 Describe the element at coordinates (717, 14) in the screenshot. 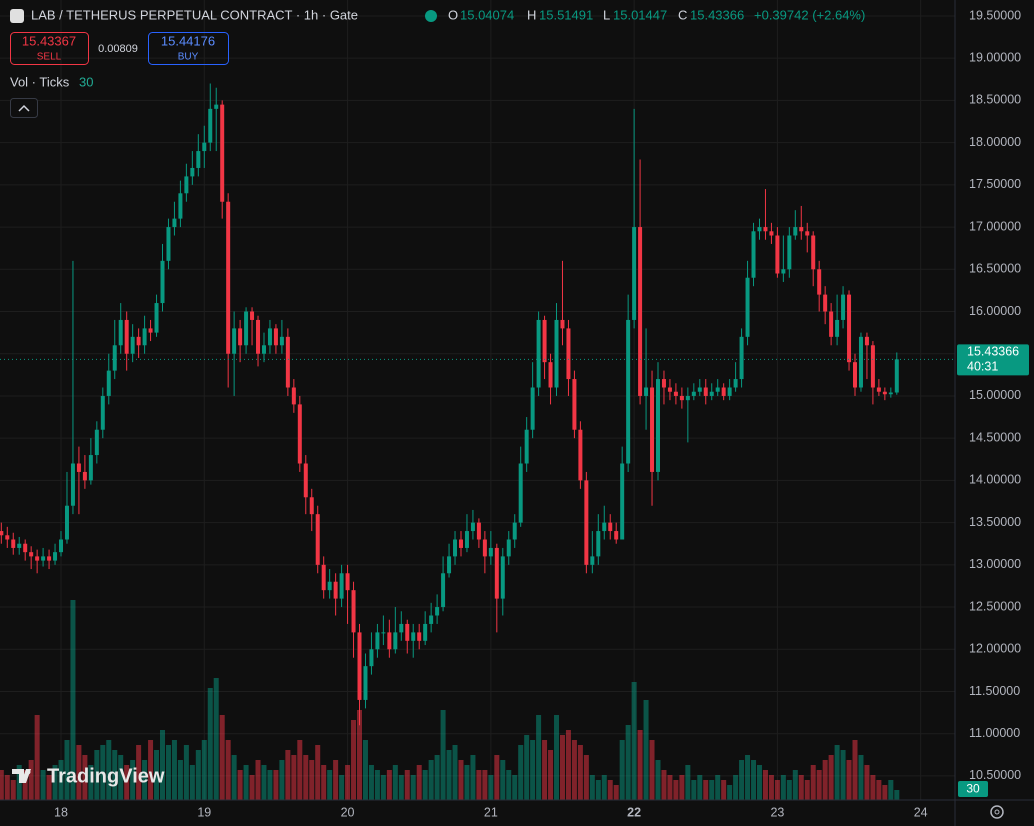

I see `close-value: 15.43366` at that location.